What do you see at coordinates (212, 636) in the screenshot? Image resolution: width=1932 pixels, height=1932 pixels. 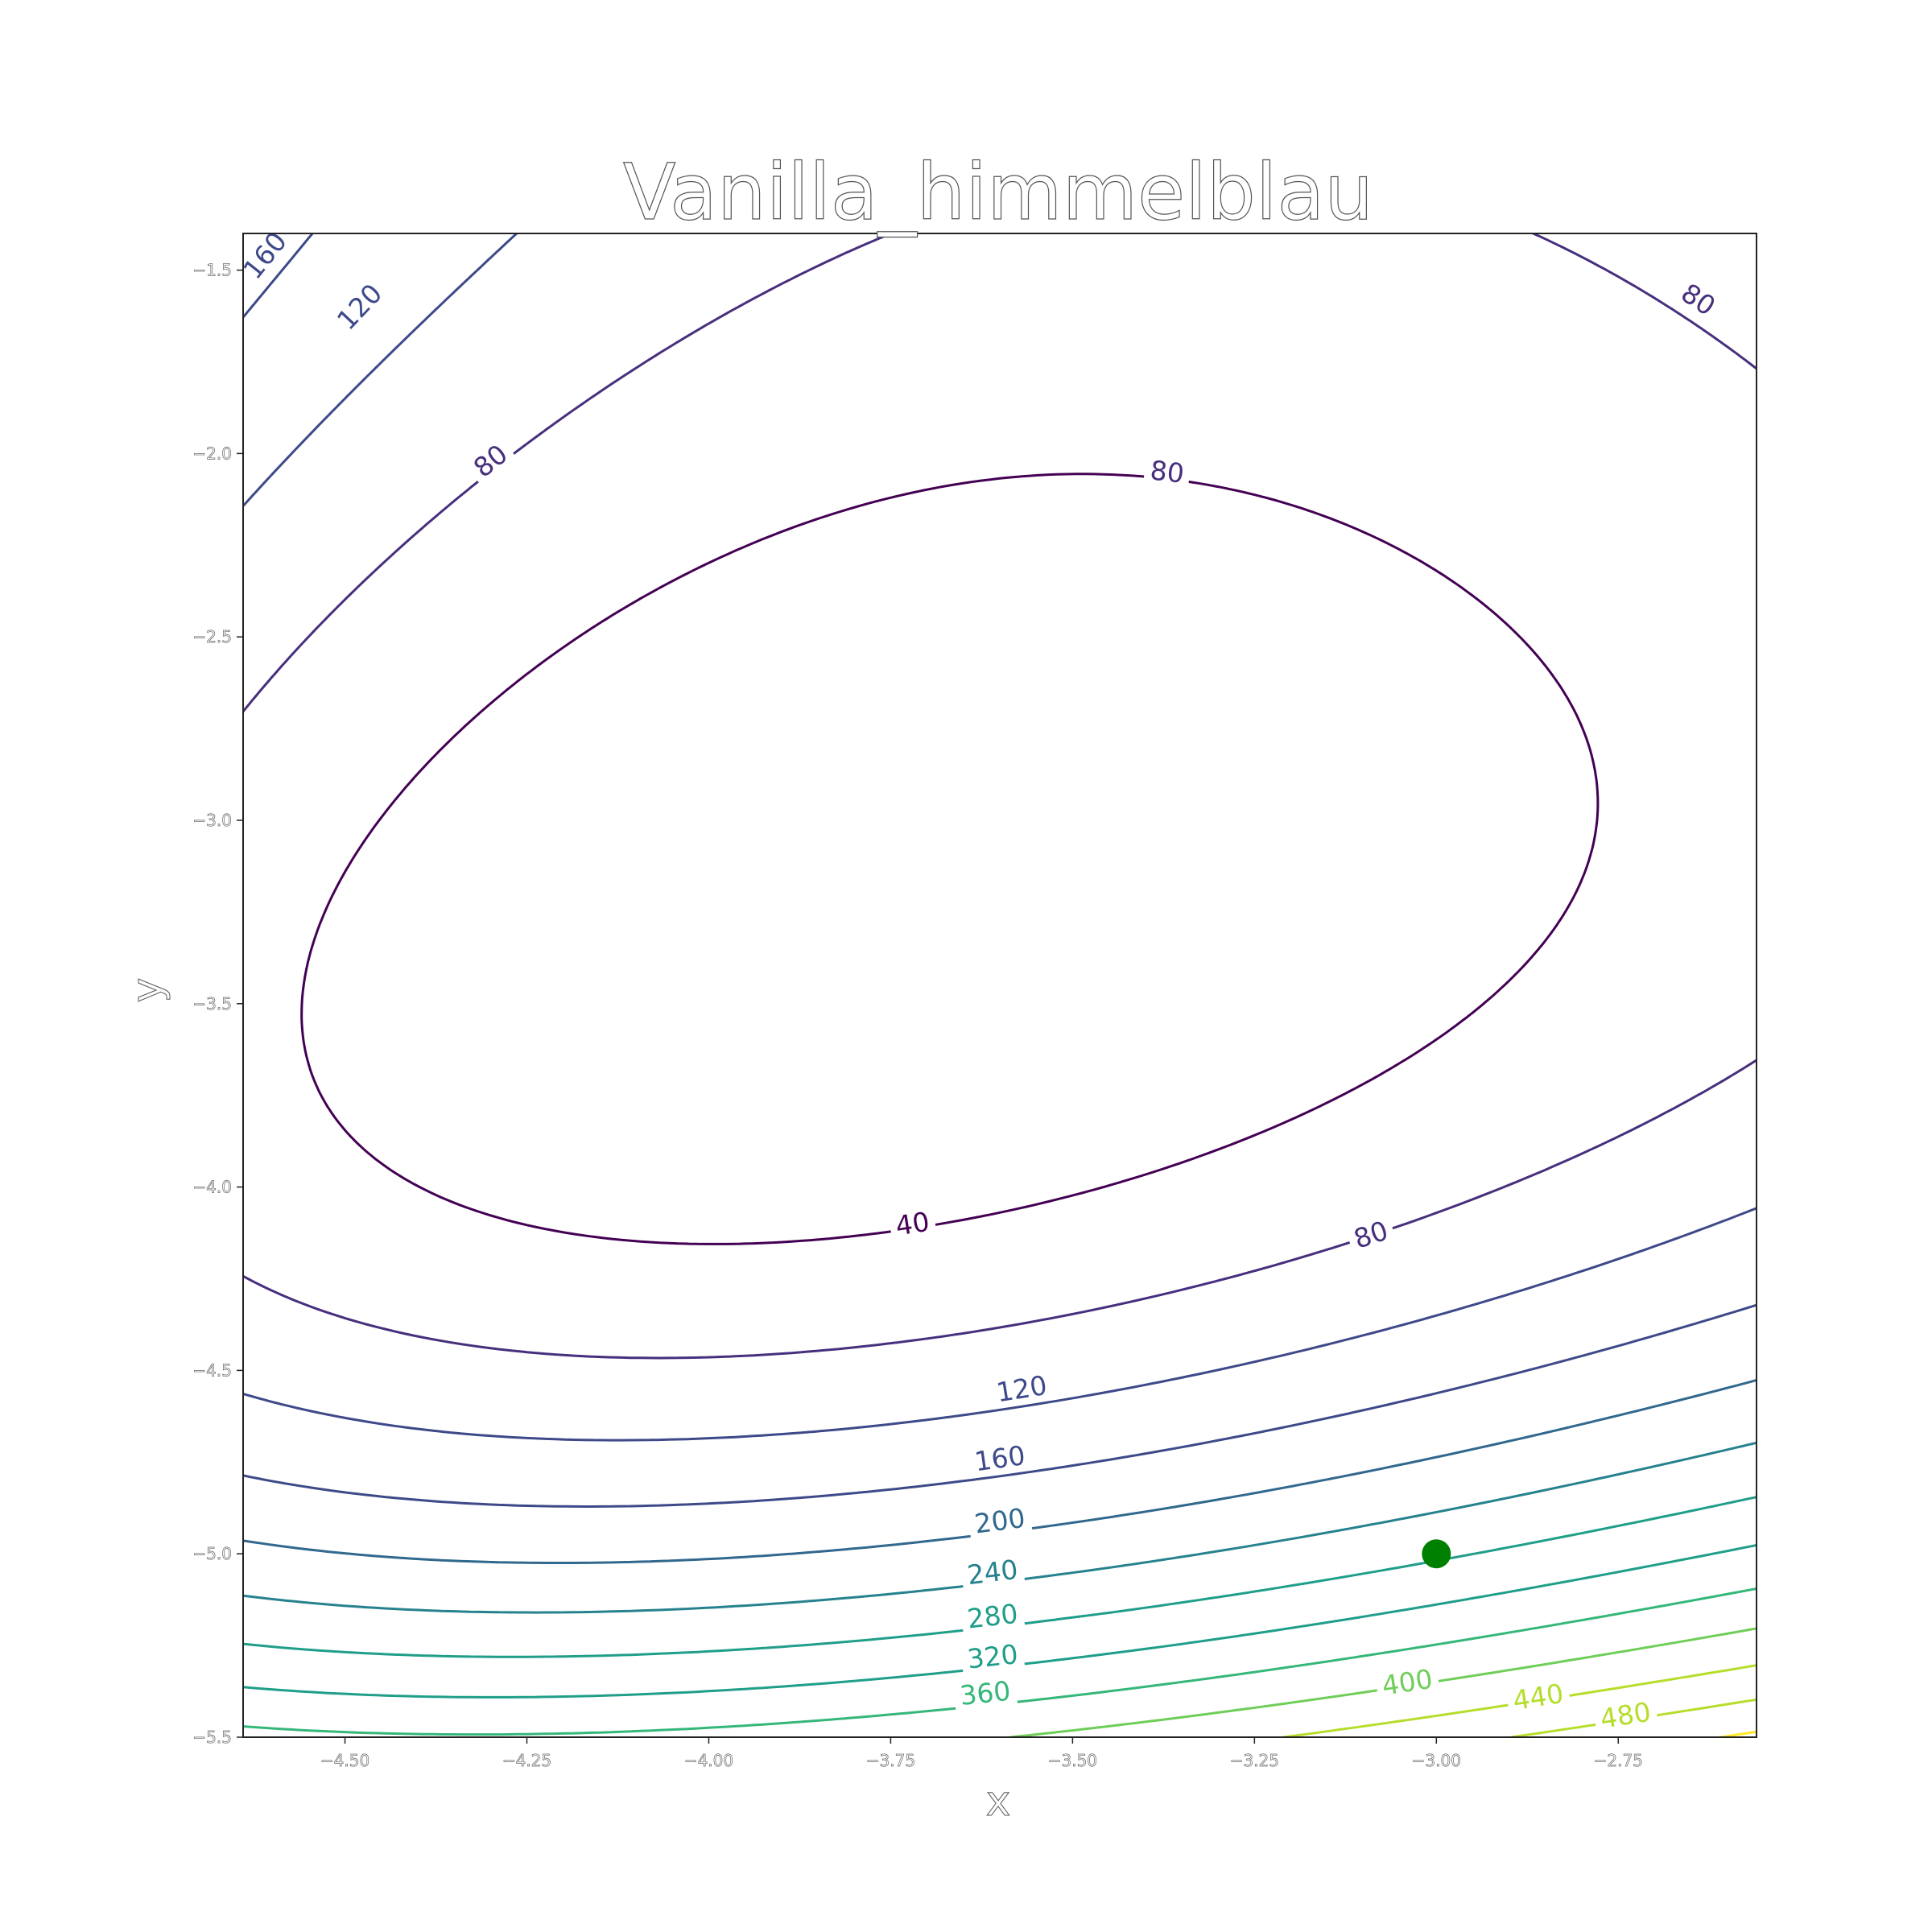 I see `y-tick-label: −2.5` at bounding box center [212, 636].